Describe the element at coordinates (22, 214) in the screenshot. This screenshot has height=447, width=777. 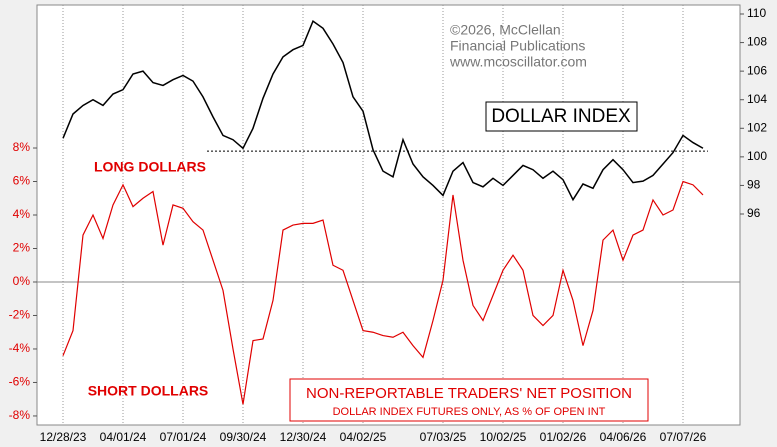
I see `y-tick-label: 4%` at that location.